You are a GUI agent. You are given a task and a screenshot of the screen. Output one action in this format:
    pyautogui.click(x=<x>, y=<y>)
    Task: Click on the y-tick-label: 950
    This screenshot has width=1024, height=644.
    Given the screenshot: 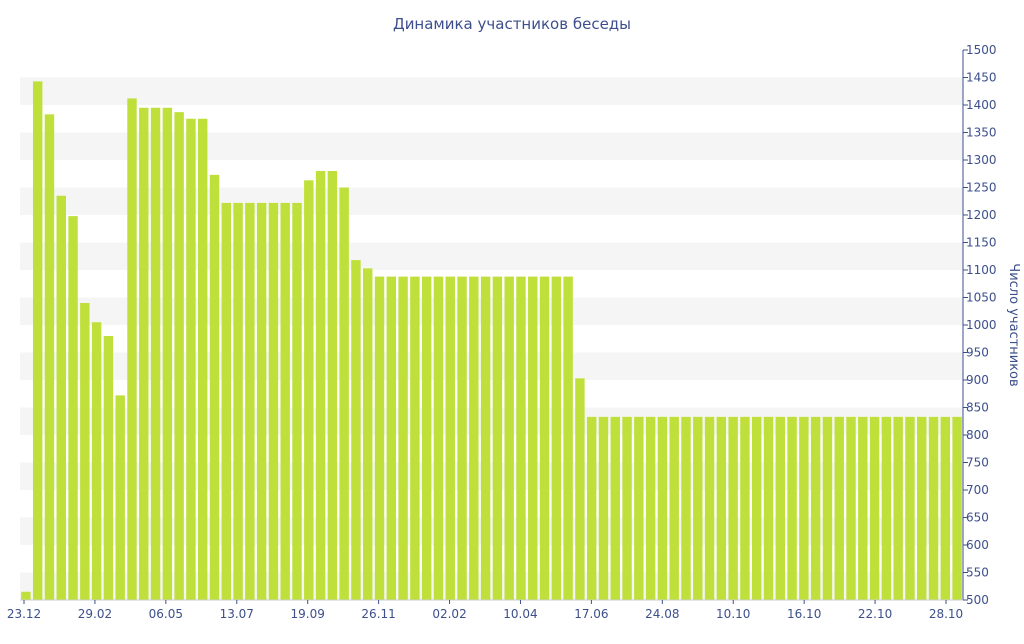 What is the action you would take?
    pyautogui.click(x=977, y=353)
    